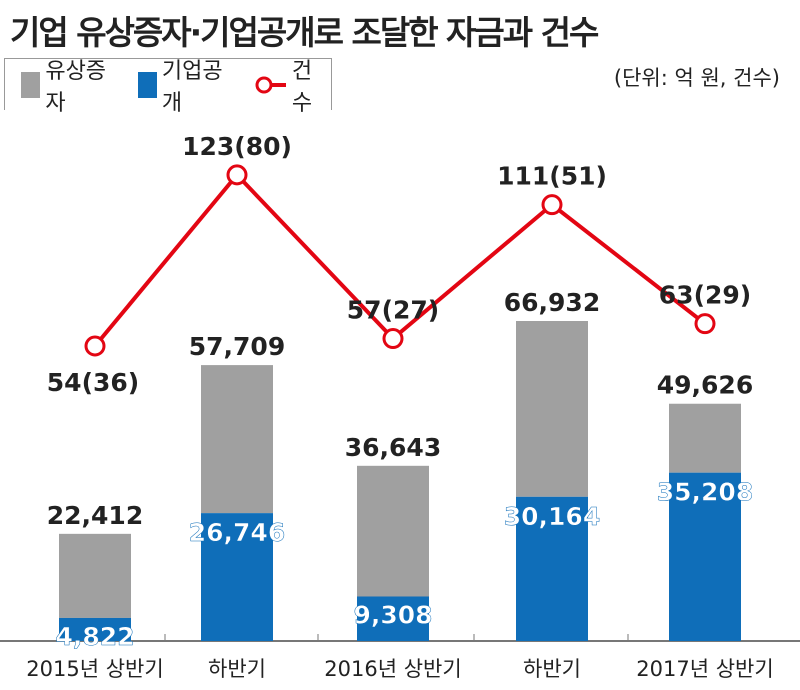 Image resolution: width=800 pixels, height=690 pixels. What do you see at coordinates (302, 87) in the screenshot?
I see `legend-label: 건수` at bounding box center [302, 87].